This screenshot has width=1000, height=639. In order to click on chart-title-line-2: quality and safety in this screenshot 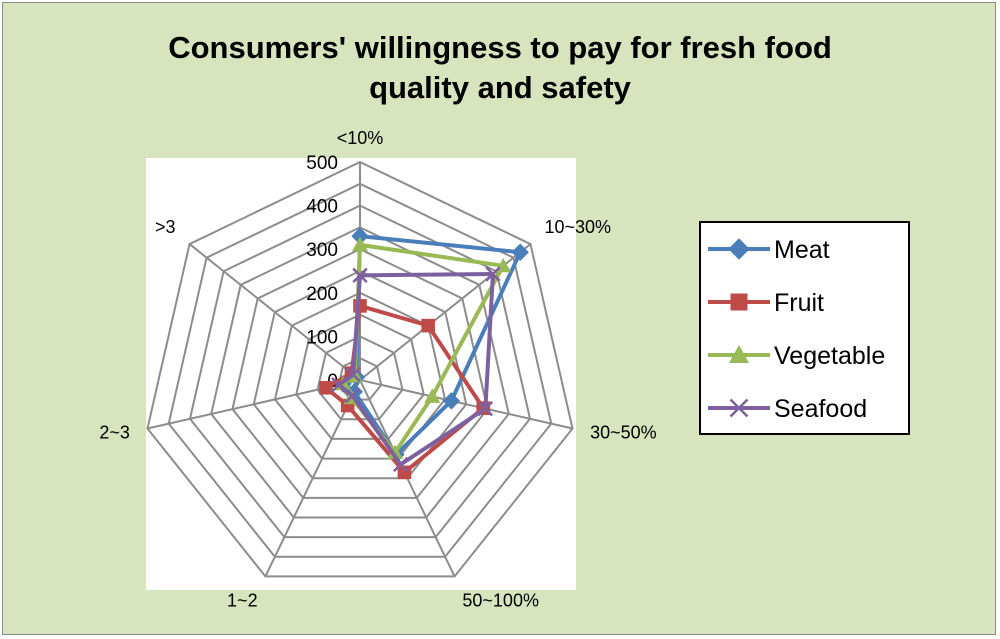, I will do `click(500, 87)`.